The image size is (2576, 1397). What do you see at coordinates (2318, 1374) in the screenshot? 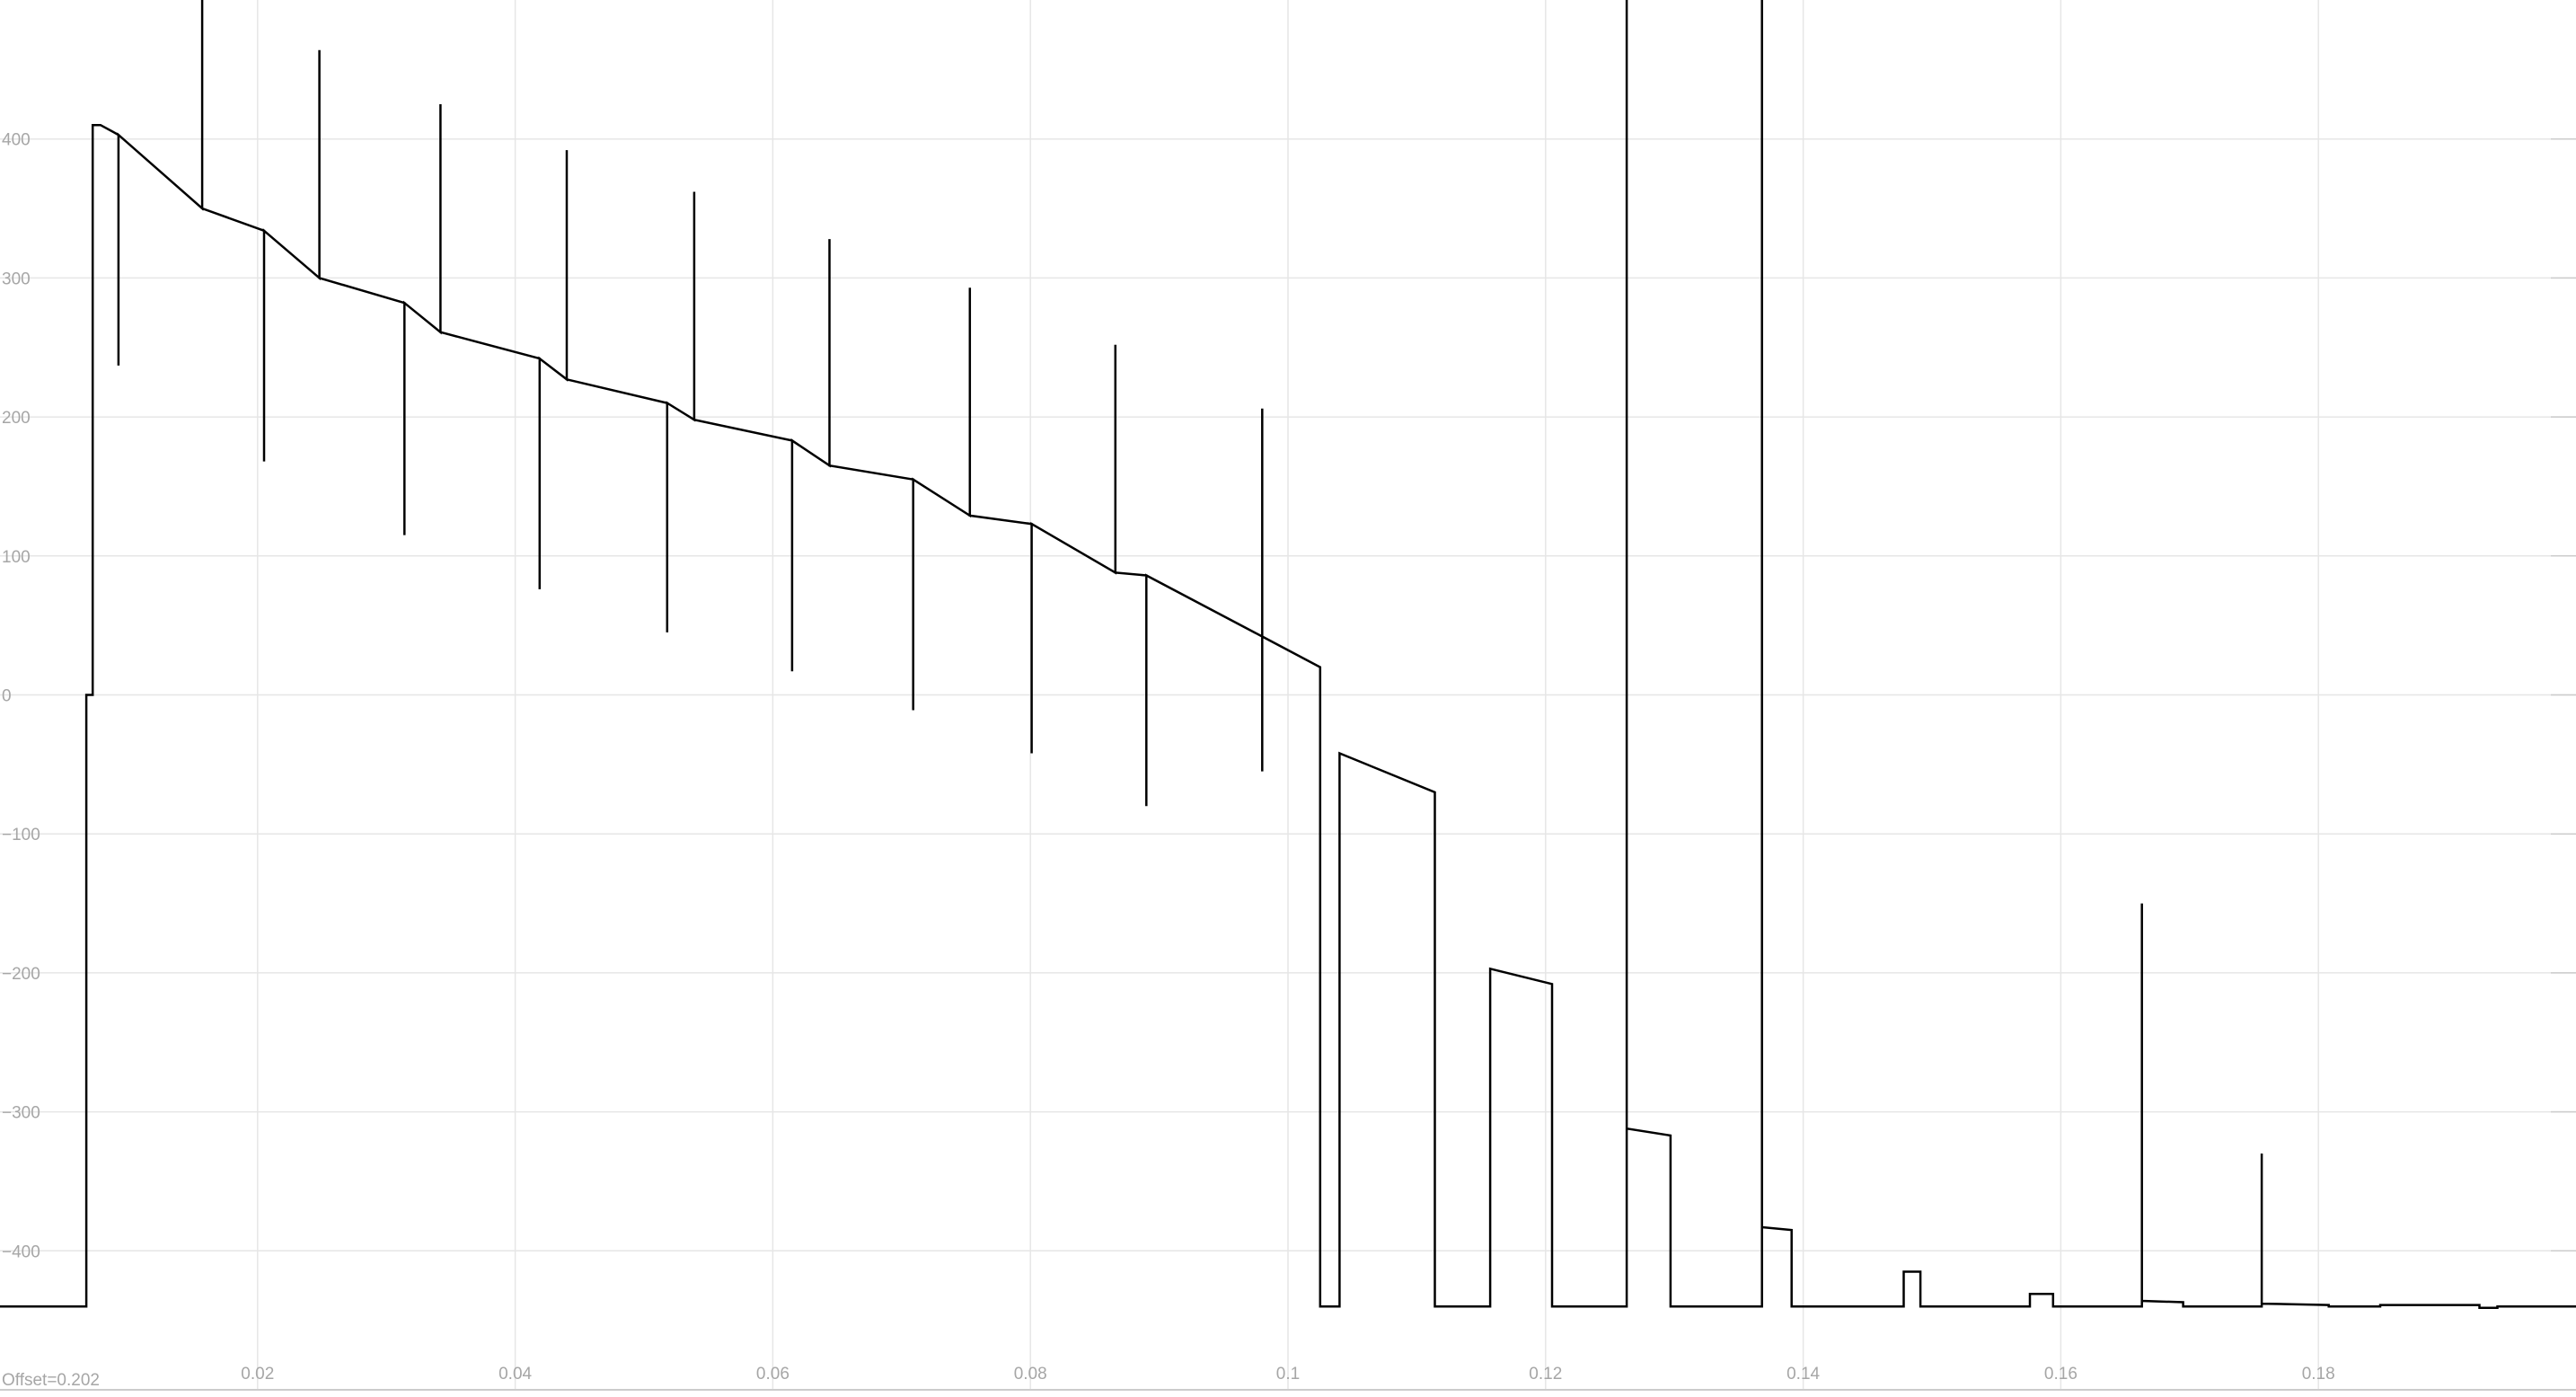
I see `x-tick-label: 0.18` at bounding box center [2318, 1374].